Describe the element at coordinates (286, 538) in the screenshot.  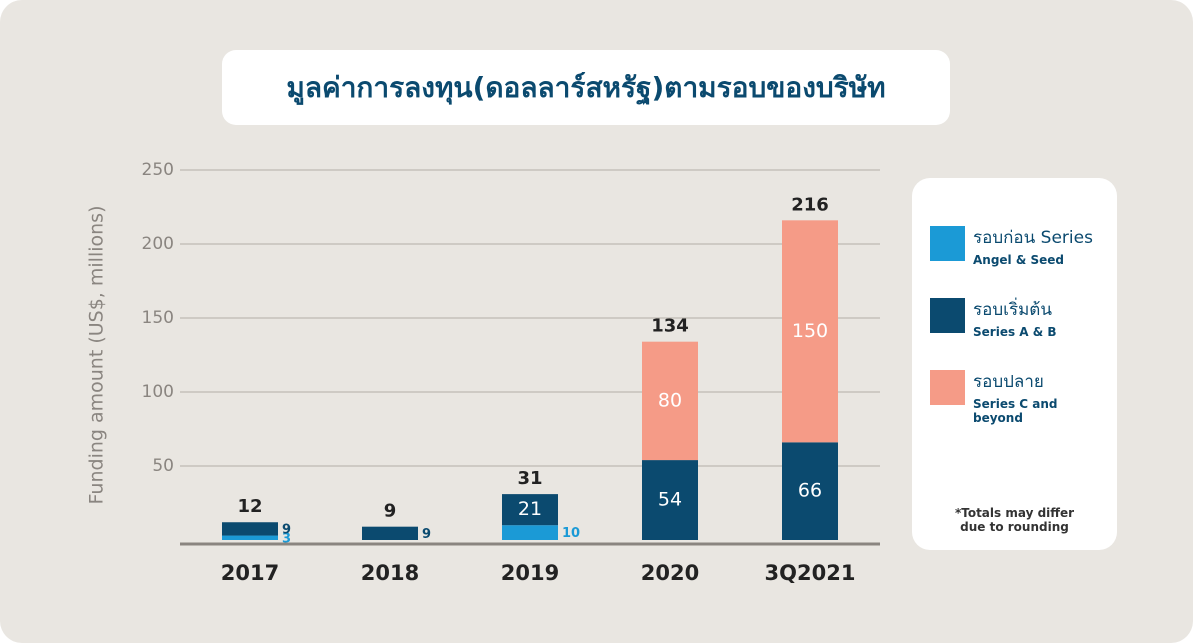
I see `value-label: 3` at that location.